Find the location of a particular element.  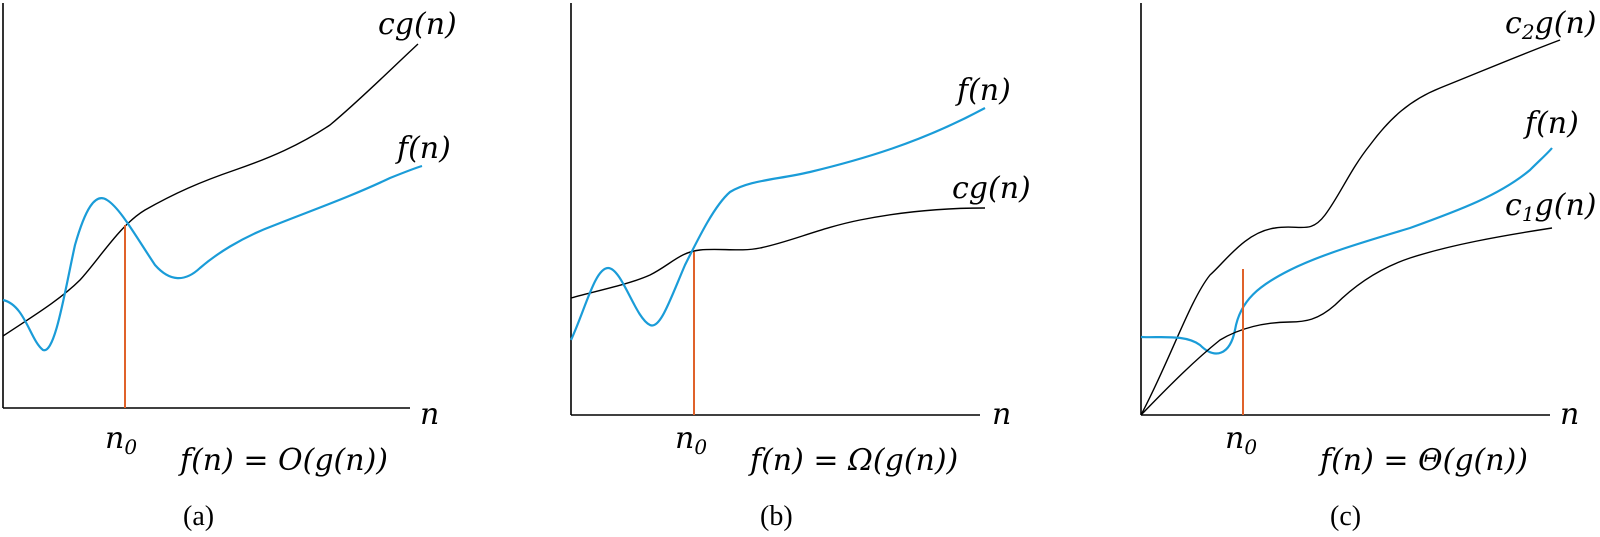

panel-b-cg-curve is located at coordinates (778, 253).